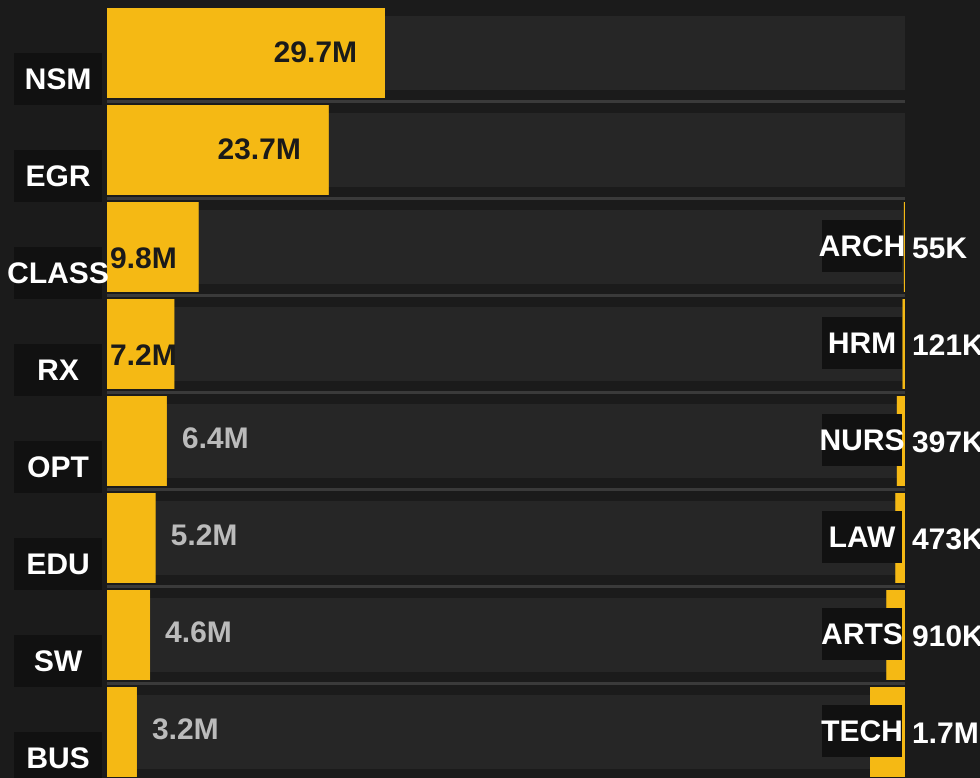  I want to click on value-label: 23.7M, so click(258, 149).